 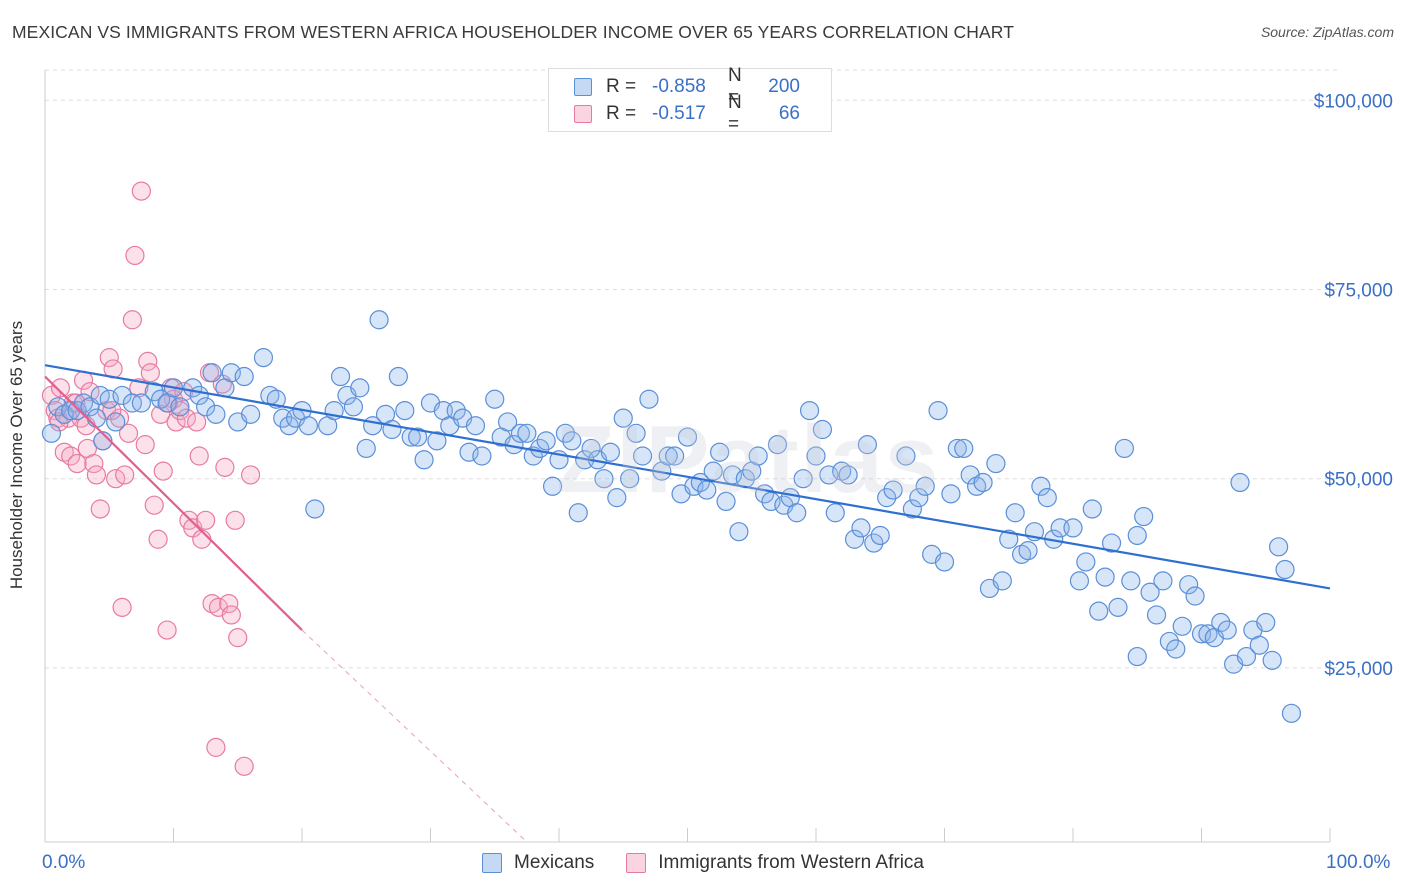 I want to click on series-immigrants-points, so click(x=151, y=478).